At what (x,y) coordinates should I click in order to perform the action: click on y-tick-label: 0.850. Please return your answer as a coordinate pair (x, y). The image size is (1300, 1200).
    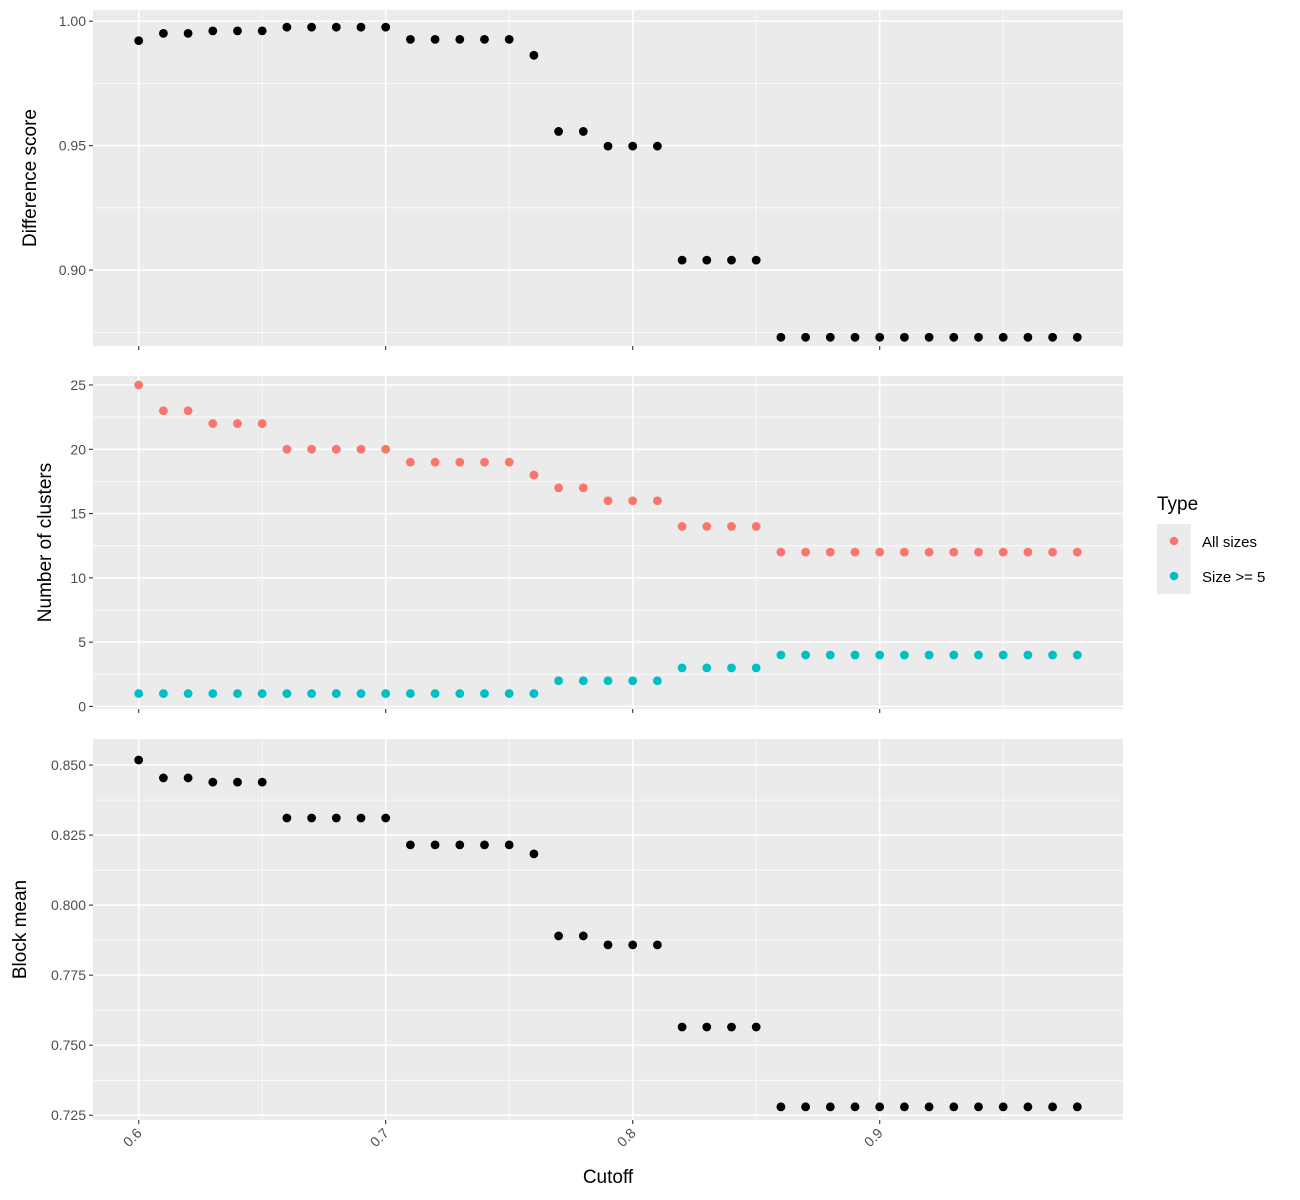
    Looking at the image, I should click on (68, 765).